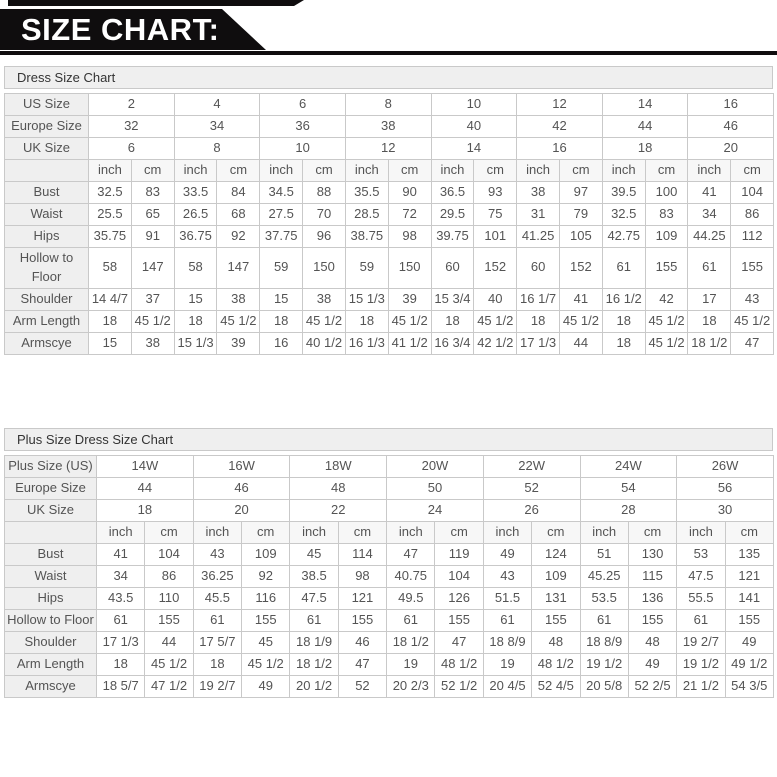 The width and height of the screenshot is (777, 777). What do you see at coordinates (266, 598) in the screenshot?
I see `measure-value-cell: 116` at bounding box center [266, 598].